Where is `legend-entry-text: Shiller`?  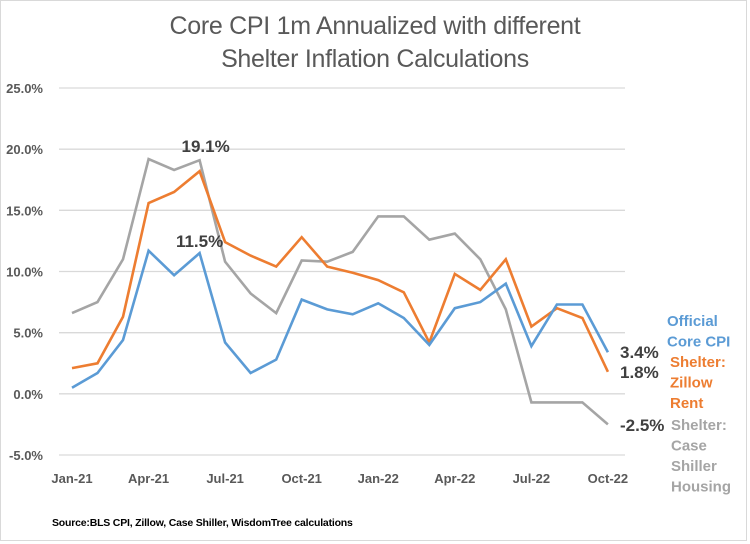
legend-entry-text: Shiller is located at coordinates (694, 466).